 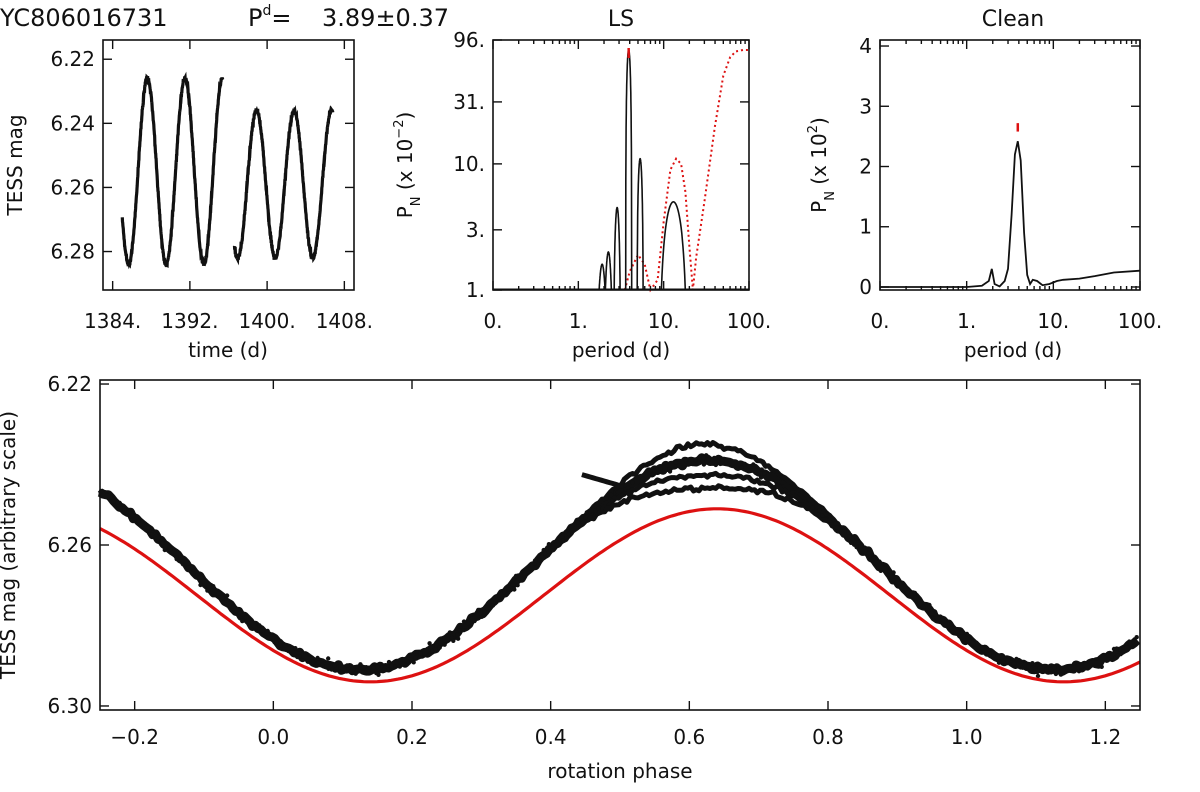 What do you see at coordinates (1010, 205) in the screenshot?
I see `clean-plot` at bounding box center [1010, 205].